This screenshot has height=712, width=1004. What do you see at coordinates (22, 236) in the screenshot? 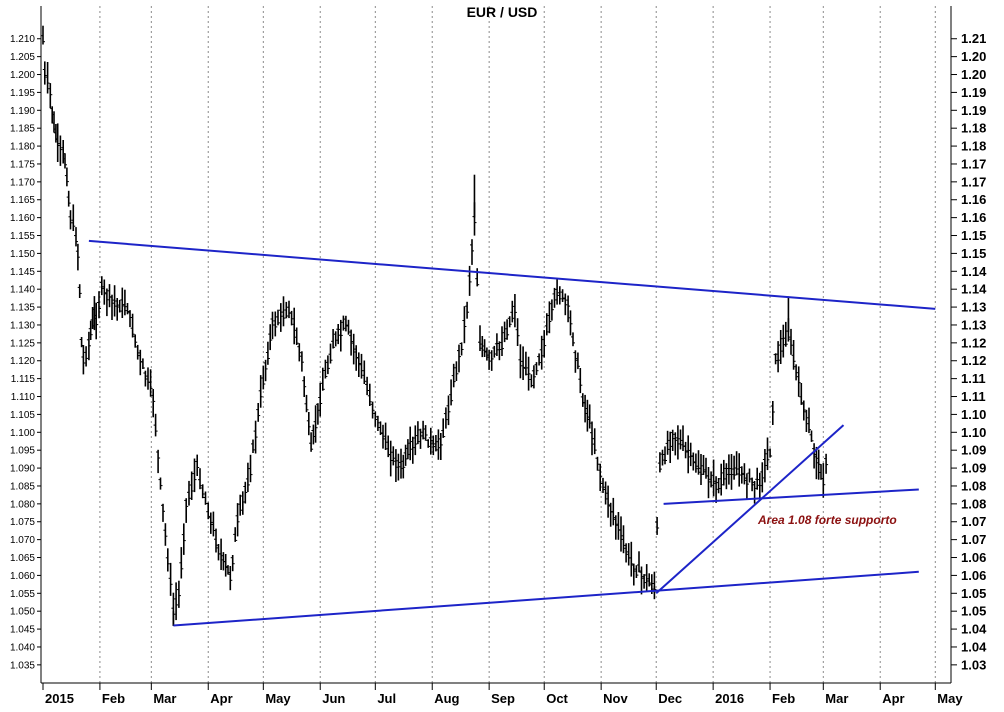
I see `y-tick-label-left: 1.155` at bounding box center [22, 236].